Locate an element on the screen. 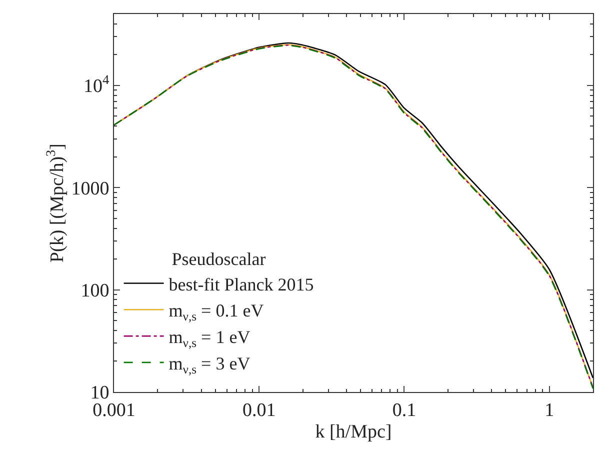 This screenshot has height=459, width=602. x-tick-label: 1 is located at coordinates (549, 410).